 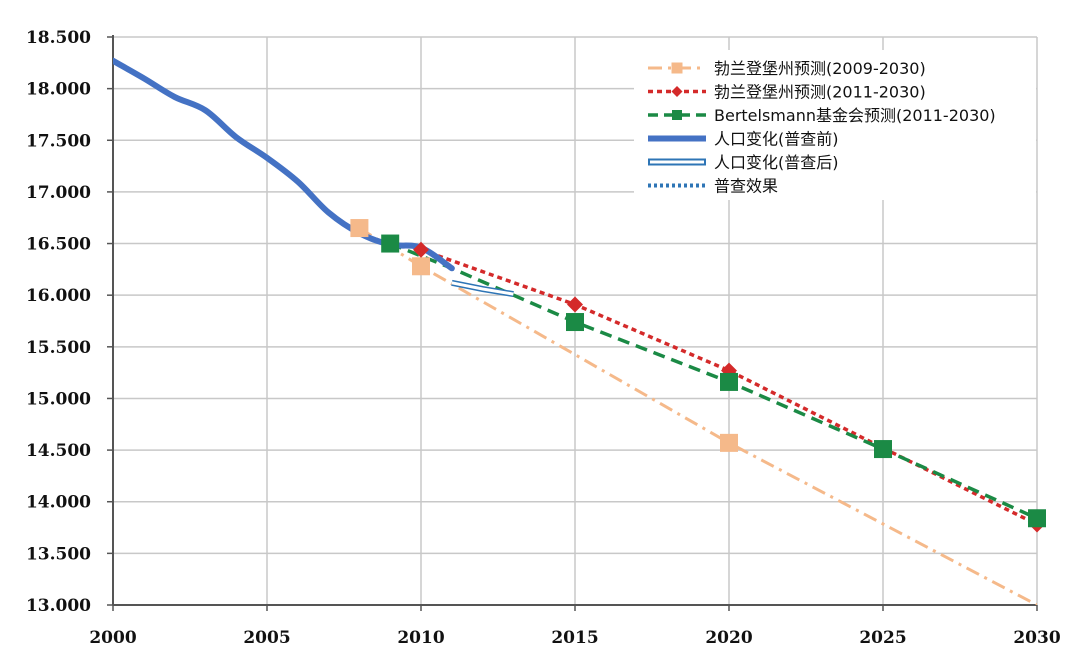 I want to click on y-tick-label: 16.000, so click(x=58, y=296).